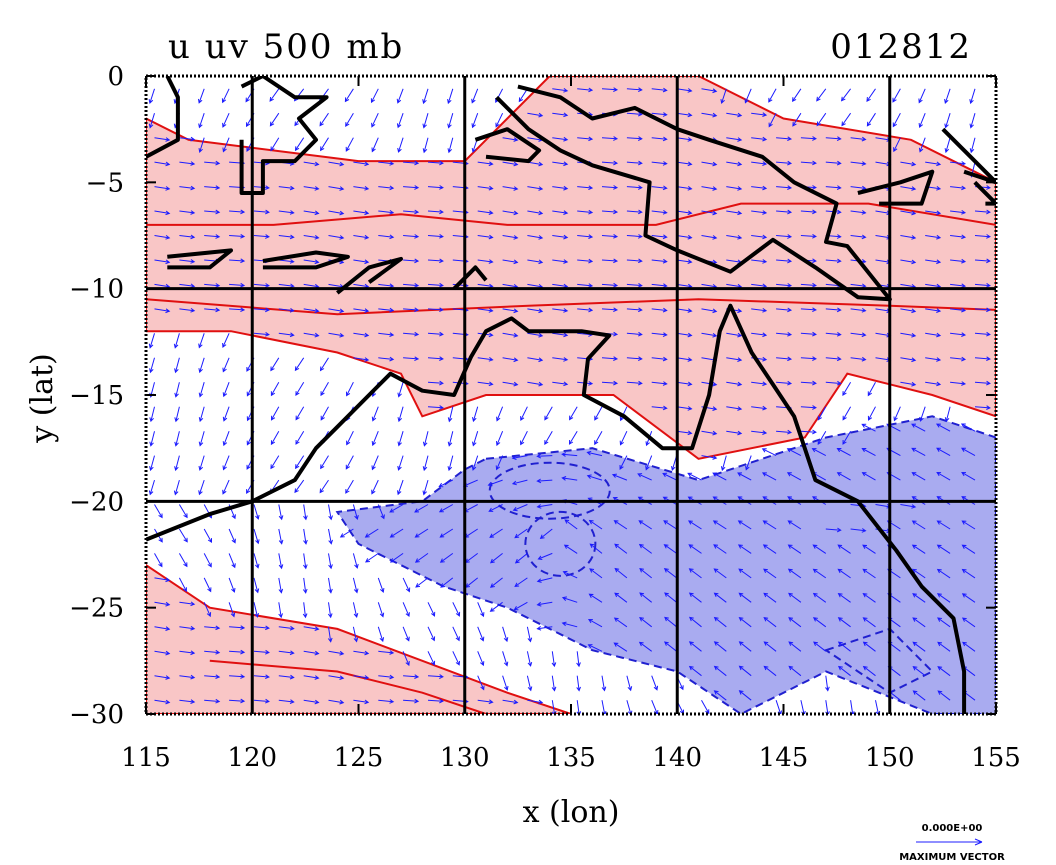  What do you see at coordinates (571, 758) in the screenshot?
I see `x-tick-label: 135` at bounding box center [571, 758].